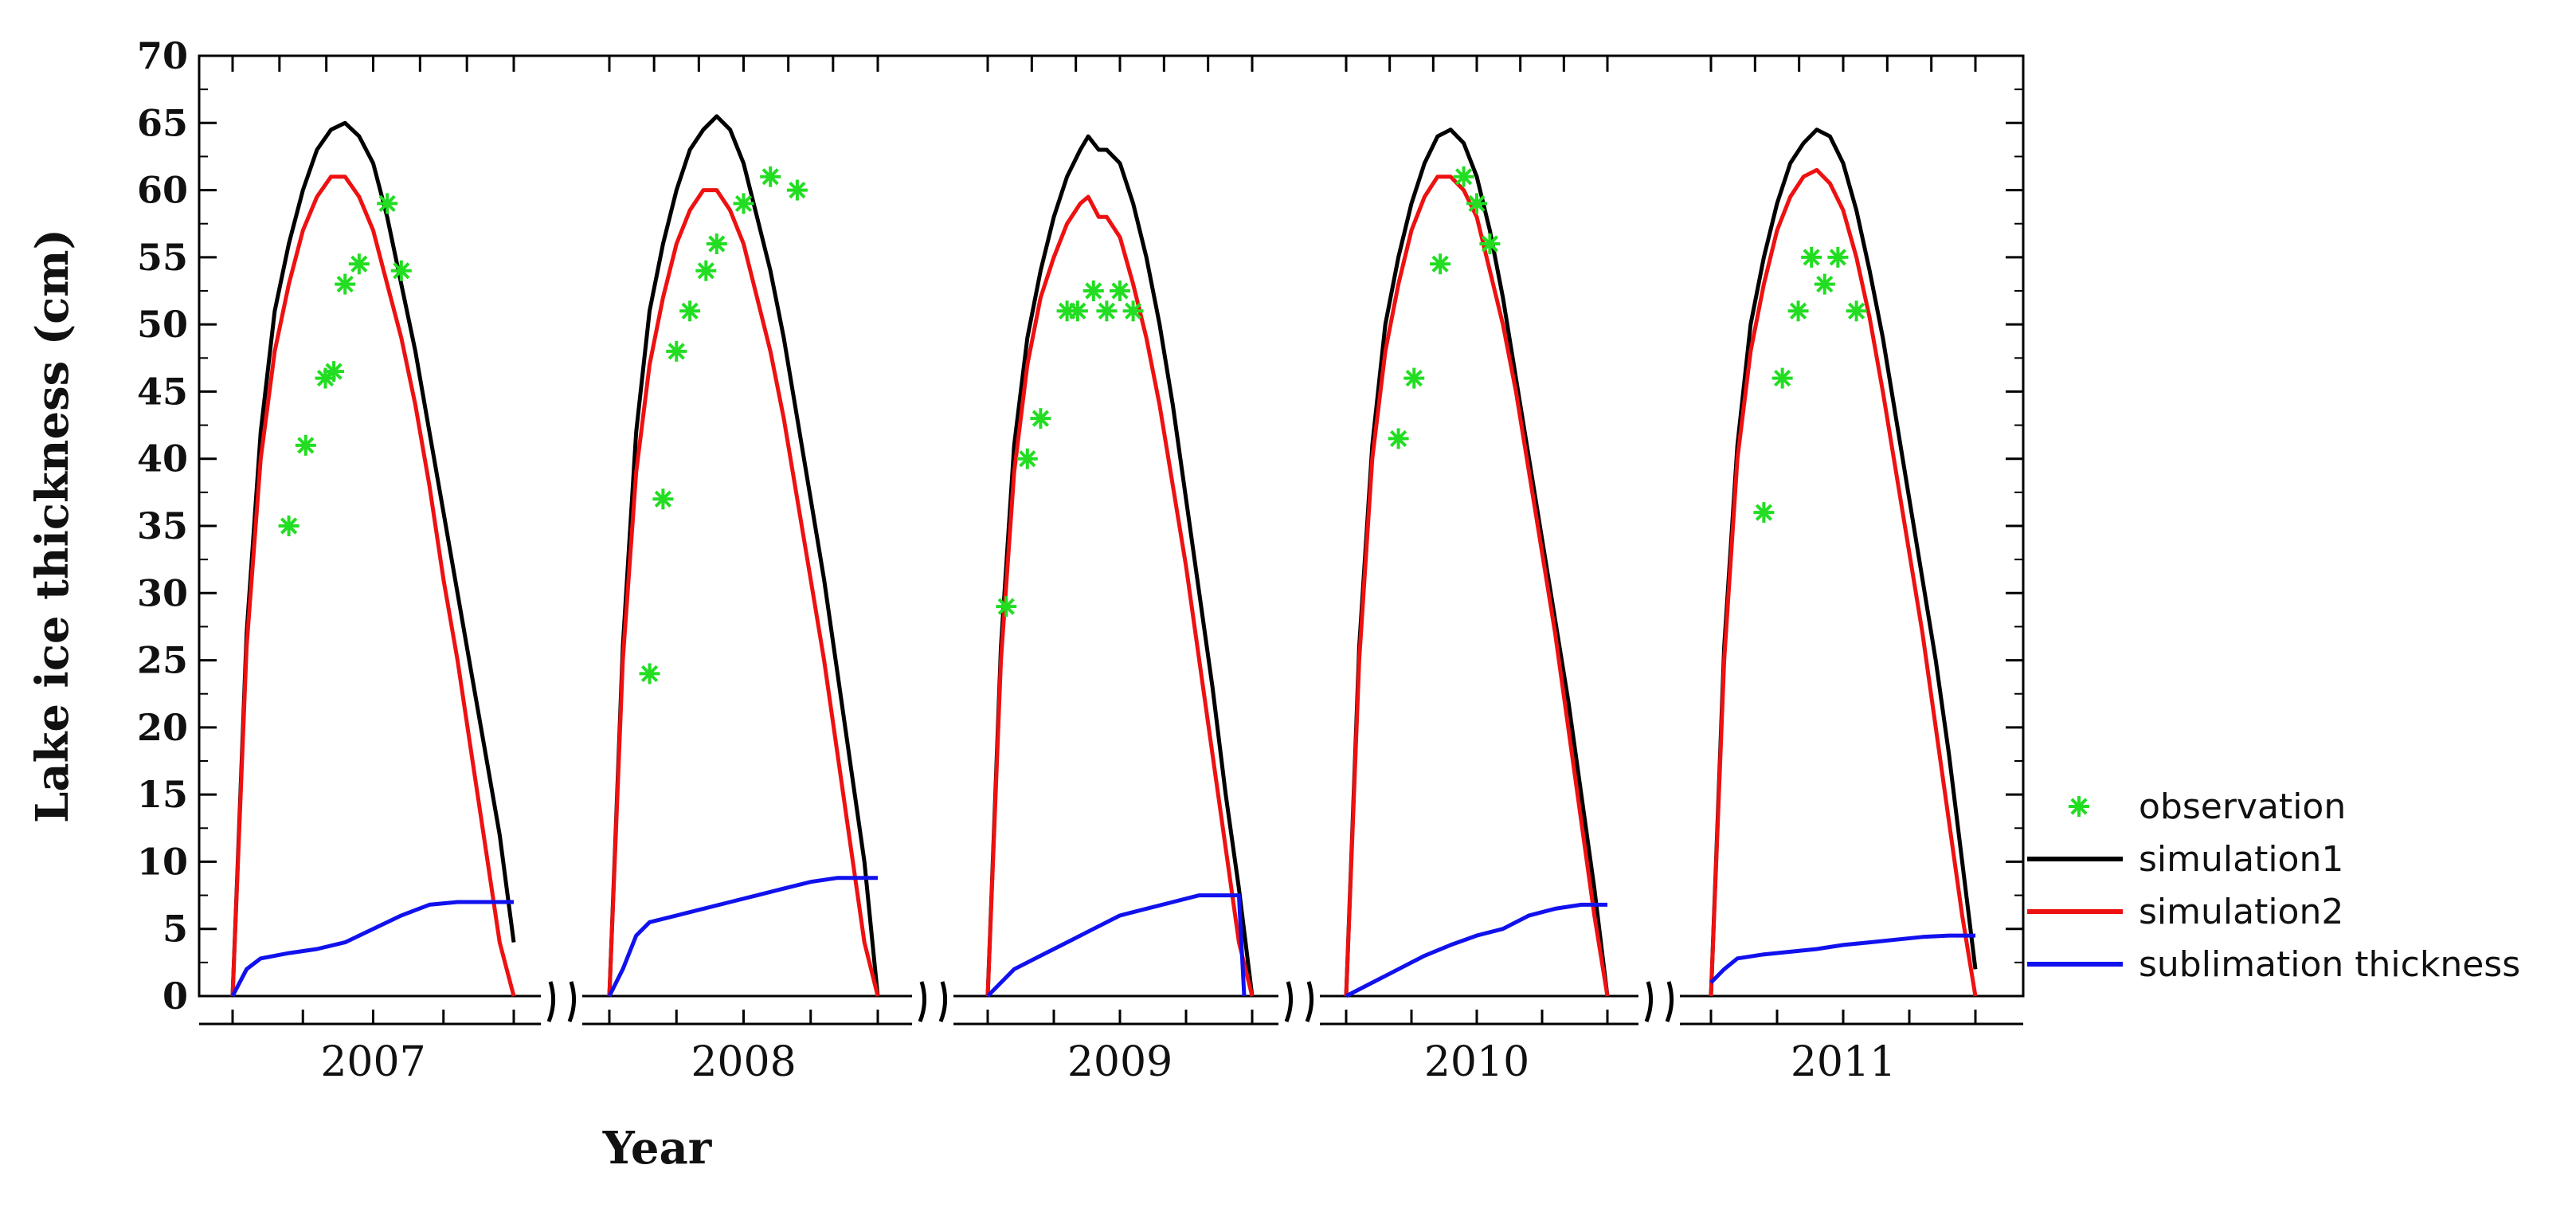  I want to click on sublimation-line-2007, so click(372, 949).